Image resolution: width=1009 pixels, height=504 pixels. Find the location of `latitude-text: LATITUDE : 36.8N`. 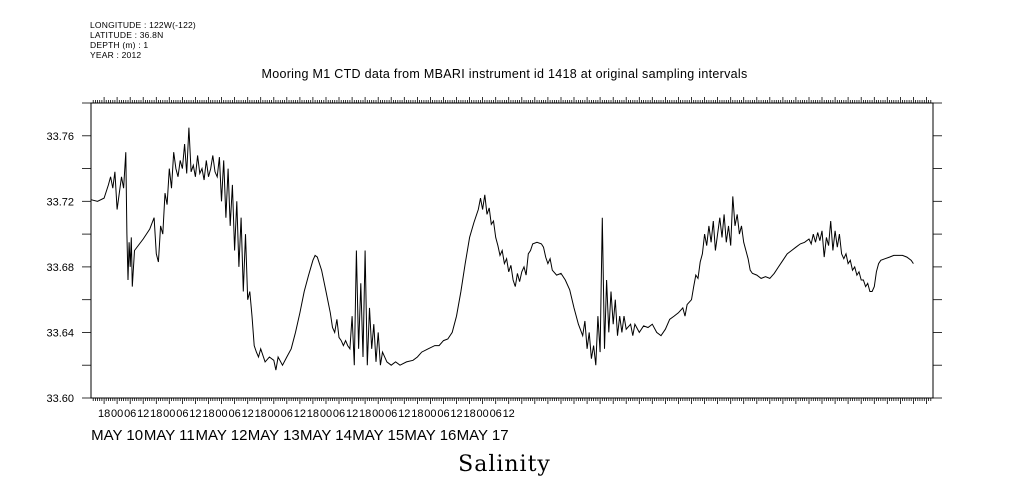

latitude-text: LATITUDE : 36.8N is located at coordinates (127, 35).